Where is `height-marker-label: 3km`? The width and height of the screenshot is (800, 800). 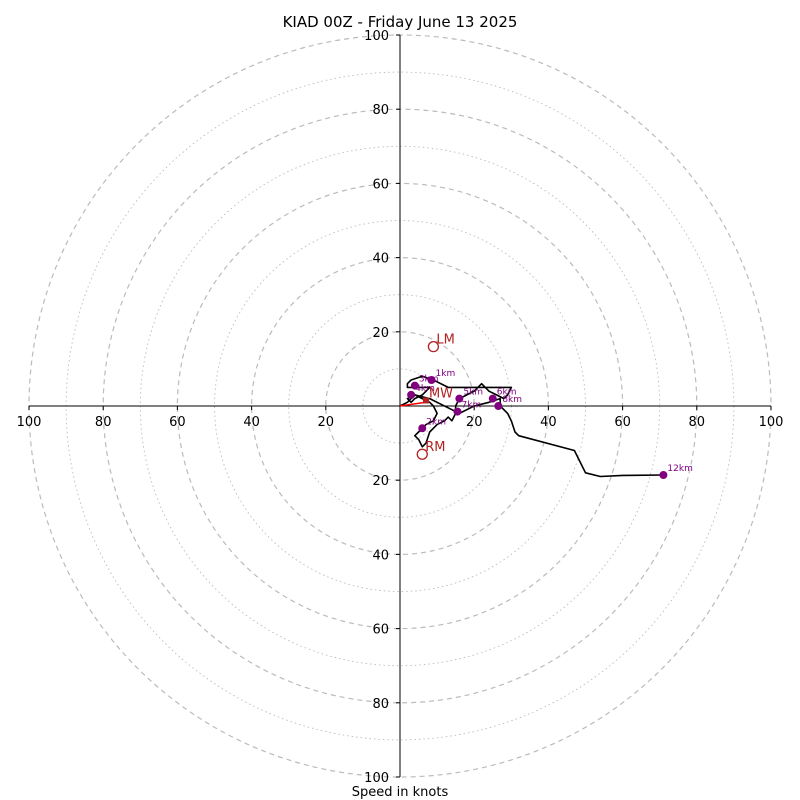 height-marker-label: 3km is located at coordinates (429, 380).